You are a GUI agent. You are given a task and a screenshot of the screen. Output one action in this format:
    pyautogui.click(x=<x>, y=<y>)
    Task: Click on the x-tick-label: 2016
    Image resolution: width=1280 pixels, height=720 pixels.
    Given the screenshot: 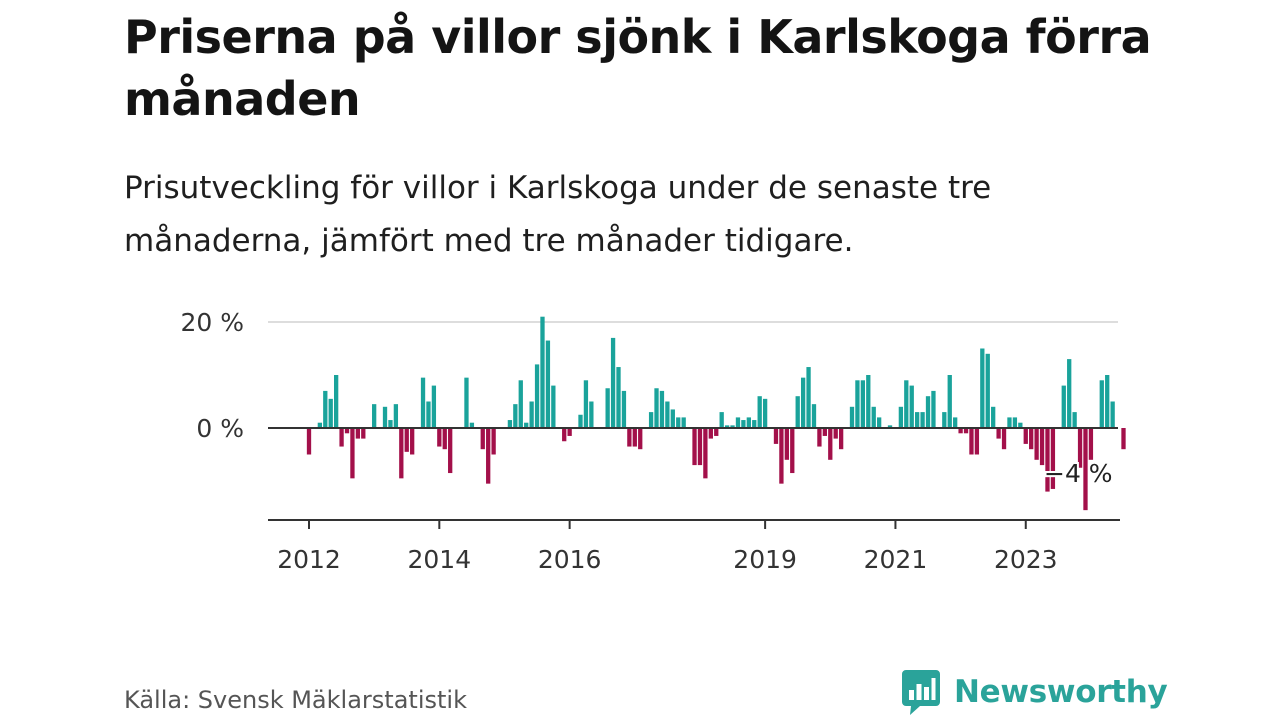 What is the action you would take?
    pyautogui.click(x=570, y=559)
    